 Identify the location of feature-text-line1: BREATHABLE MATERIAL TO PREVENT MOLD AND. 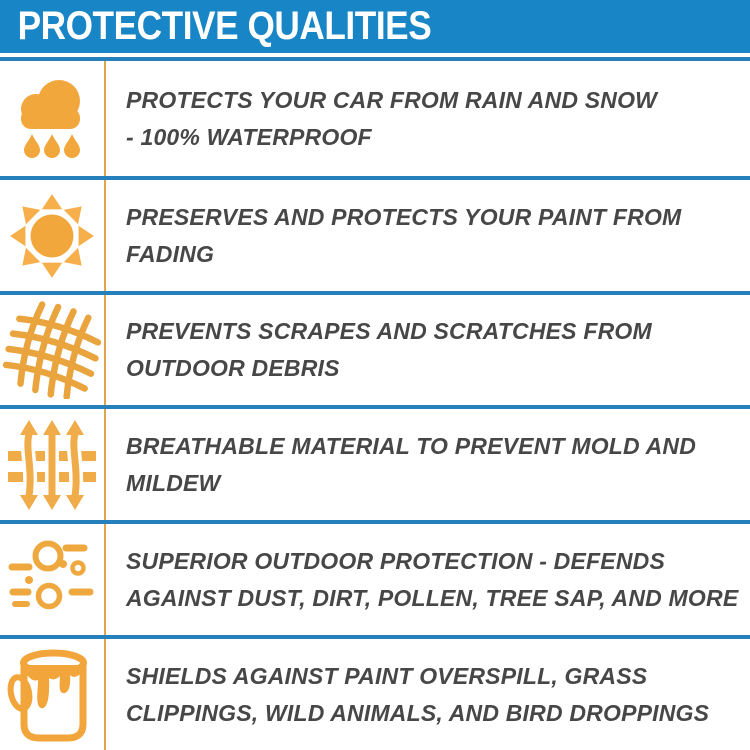
(411, 445).